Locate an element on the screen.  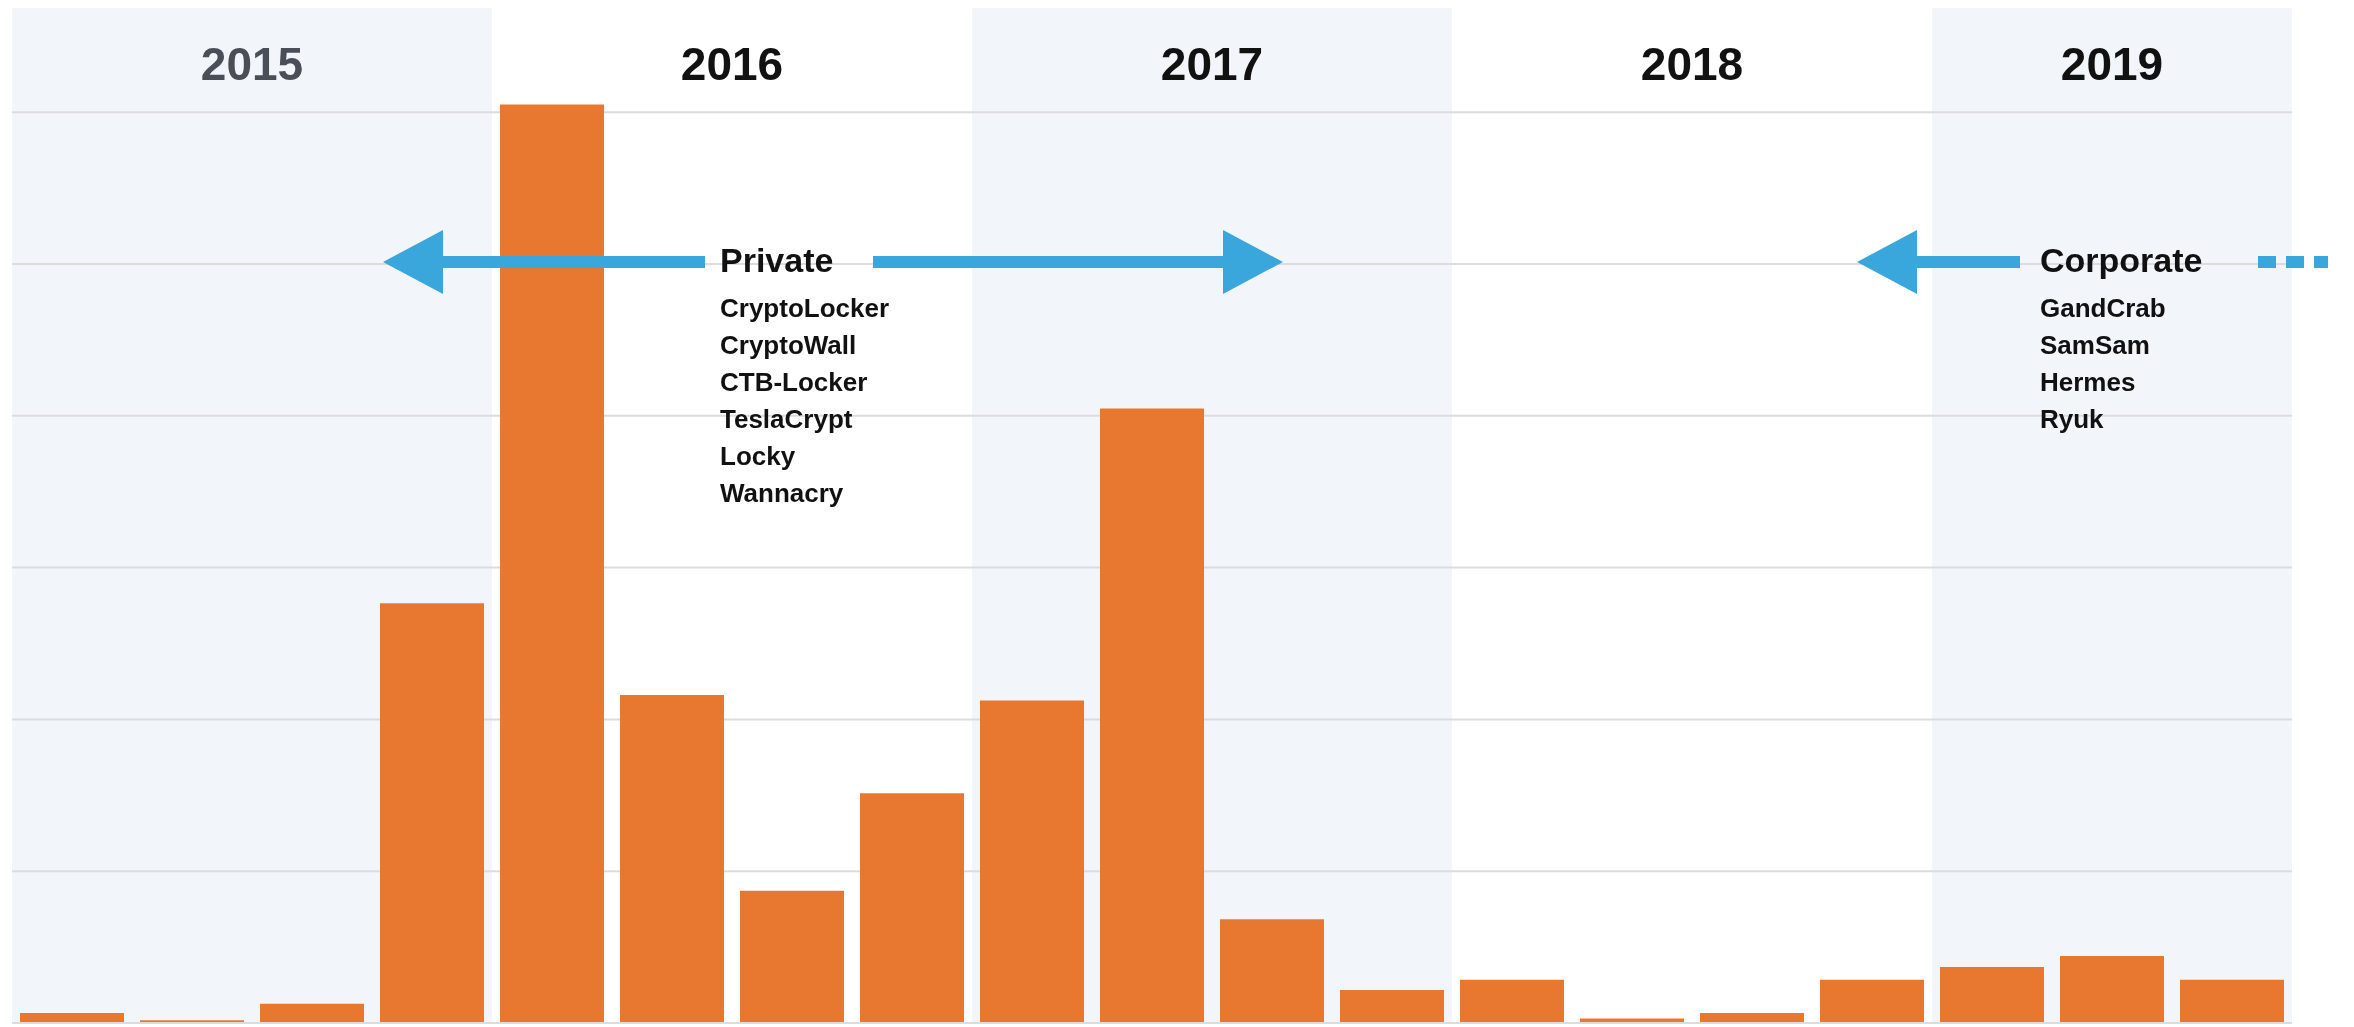
annotation: Hermes is located at coordinates (2088, 382).